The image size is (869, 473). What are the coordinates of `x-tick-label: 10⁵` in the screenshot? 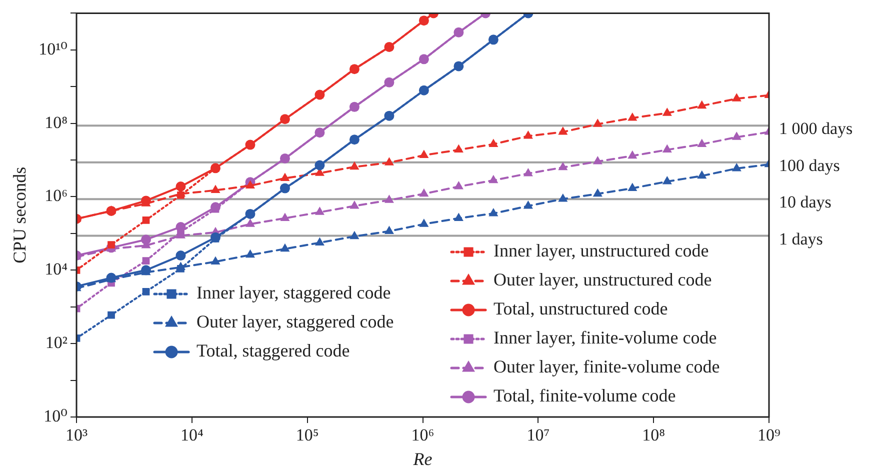 It's located at (307, 435).